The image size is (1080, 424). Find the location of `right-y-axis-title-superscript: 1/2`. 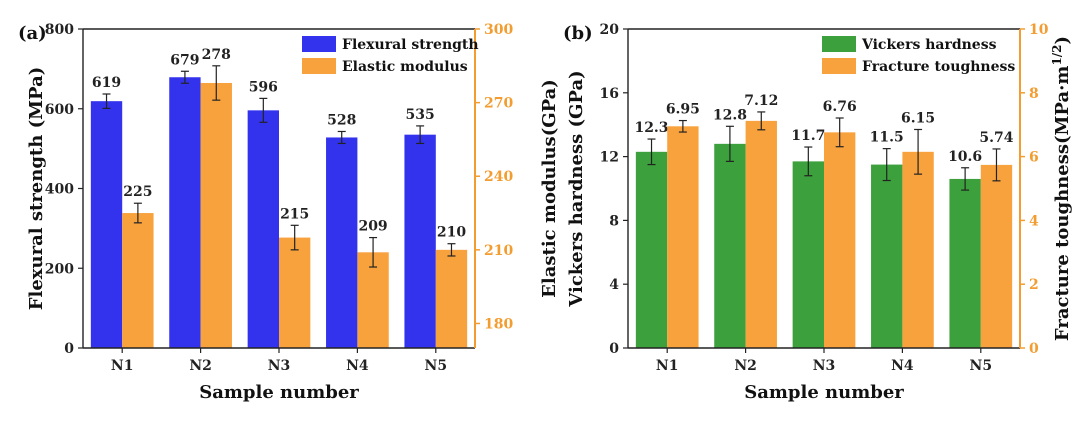

right-y-axis-title-superscript: 1/2 is located at coordinates (1057, 54).